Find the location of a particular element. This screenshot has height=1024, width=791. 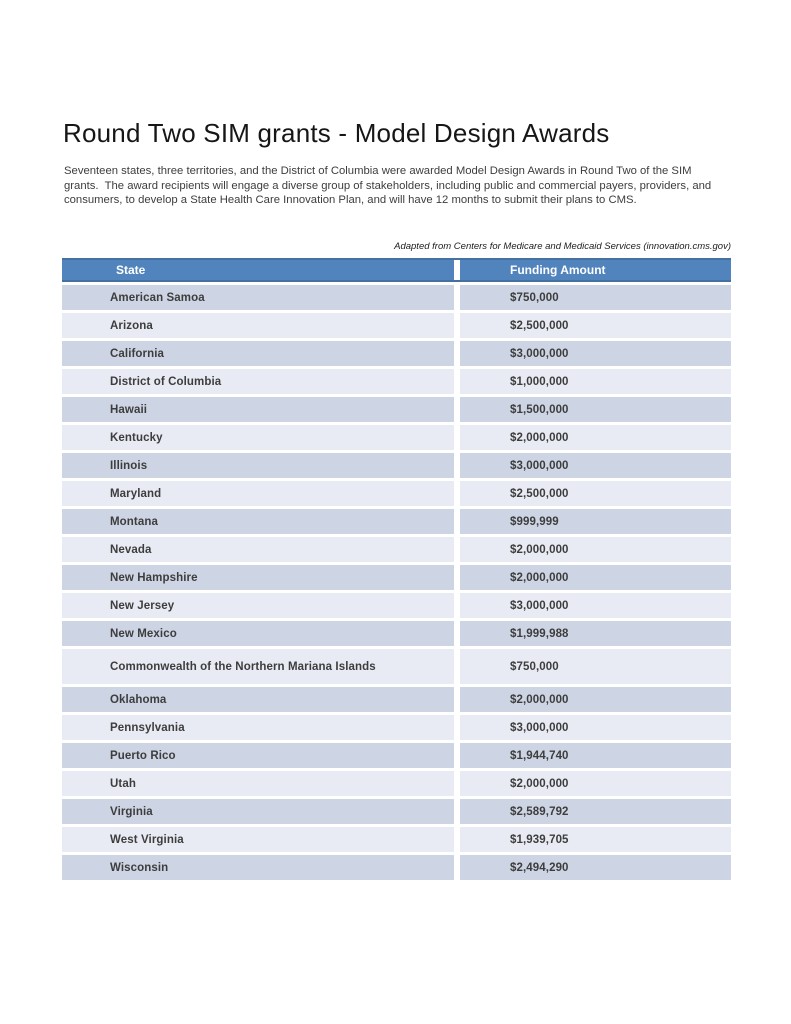

table-row: Illinois $3,000,000 is located at coordinates (396, 465).